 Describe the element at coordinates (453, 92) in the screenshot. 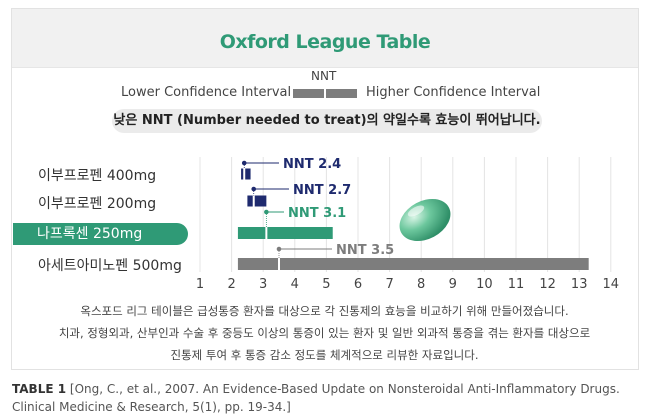

I see `legend-higher-label: Higher Confidence Interval` at that location.